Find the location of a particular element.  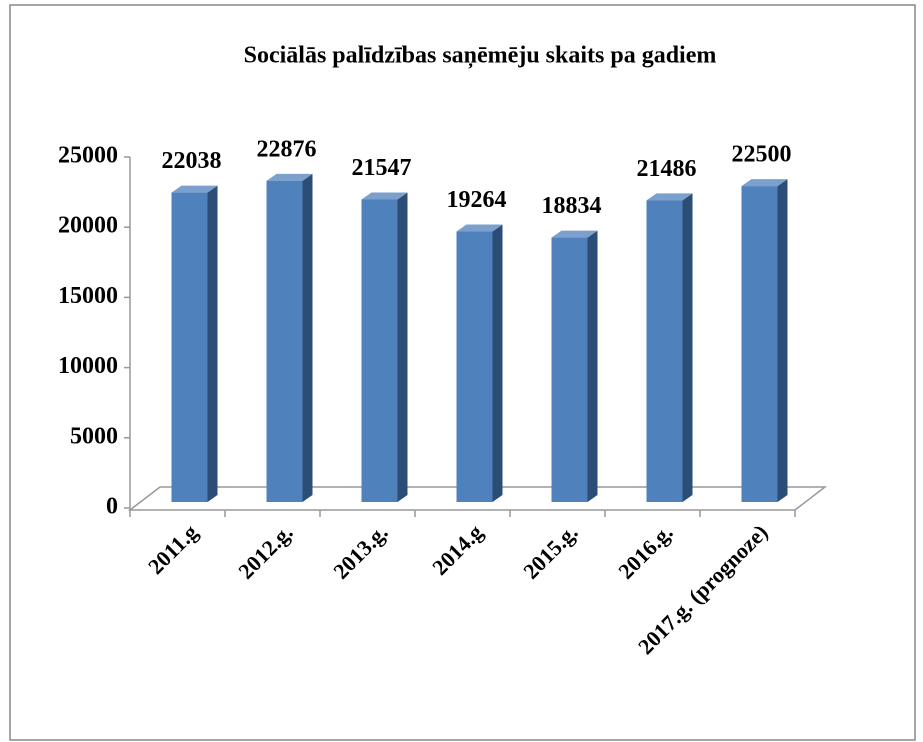

y-tick-label: 0 is located at coordinates (112, 507).